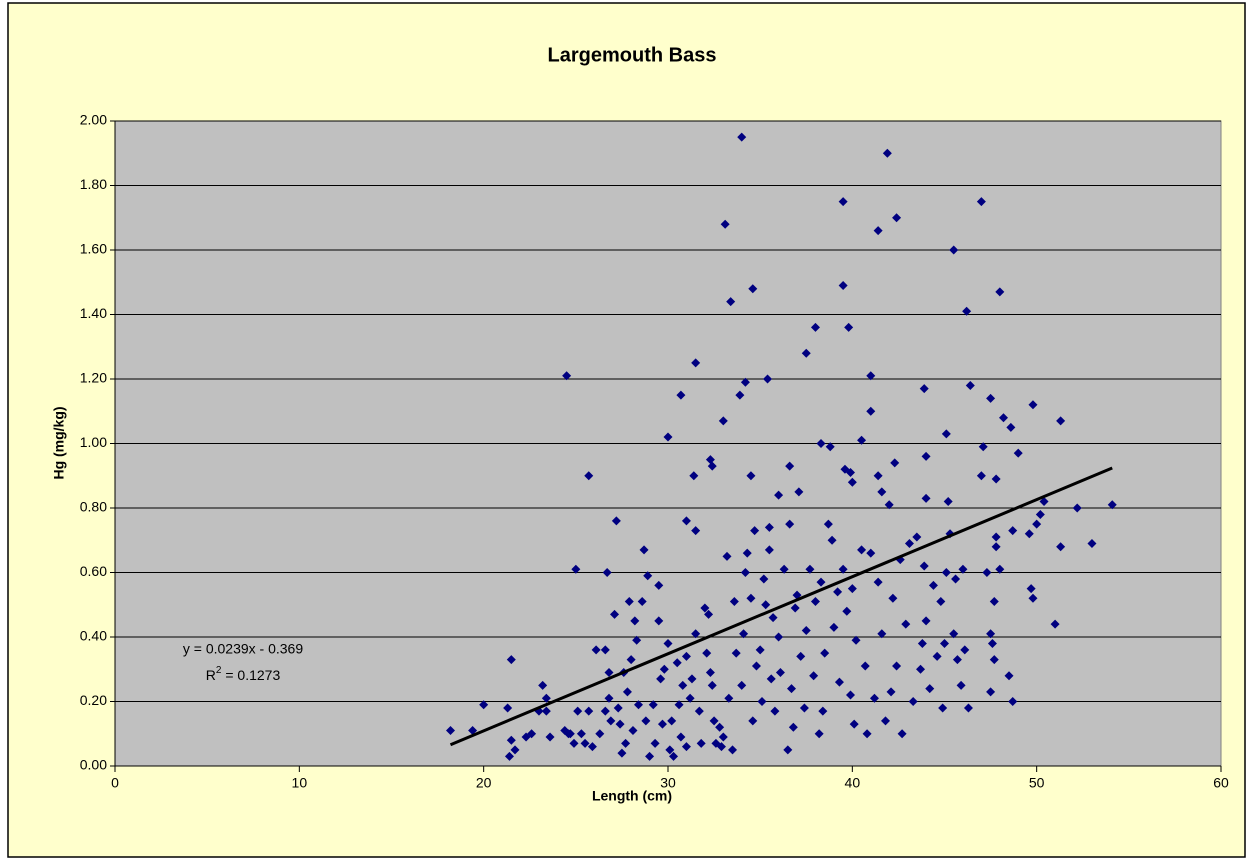  I want to click on y-tick-label: 1.00, so click(93, 442).